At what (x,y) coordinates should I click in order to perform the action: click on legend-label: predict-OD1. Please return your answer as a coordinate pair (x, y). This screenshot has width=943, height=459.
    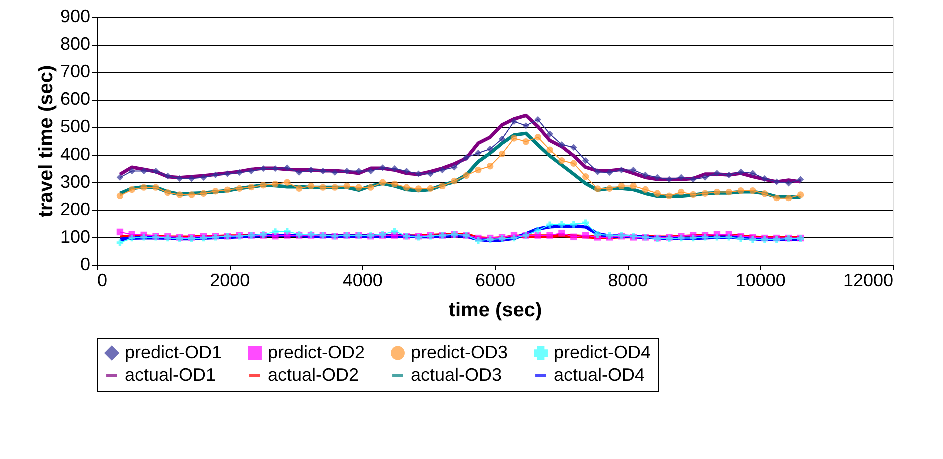
    Looking at the image, I should click on (173, 352).